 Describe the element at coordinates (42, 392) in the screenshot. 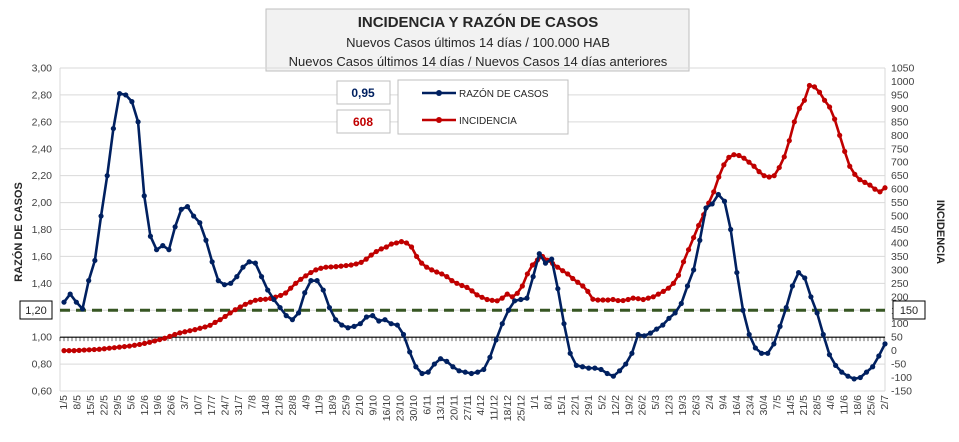

I see `y-left-tick-label: 0,60` at that location.